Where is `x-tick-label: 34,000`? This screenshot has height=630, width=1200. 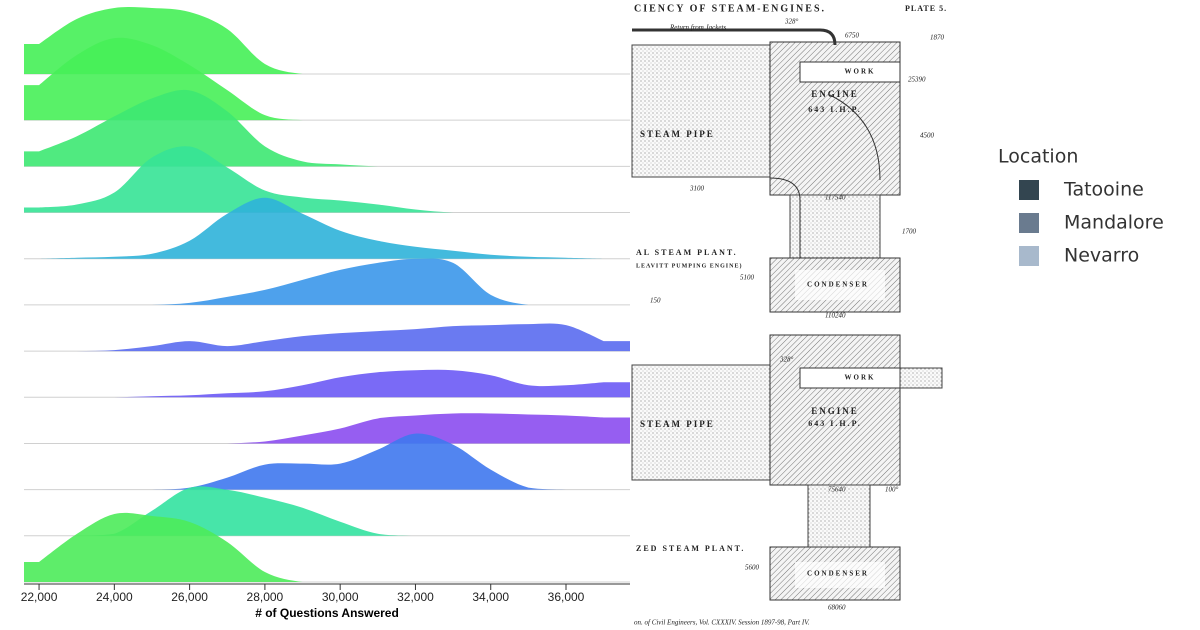
x-tick-label: 34,000 is located at coordinates (490, 597).